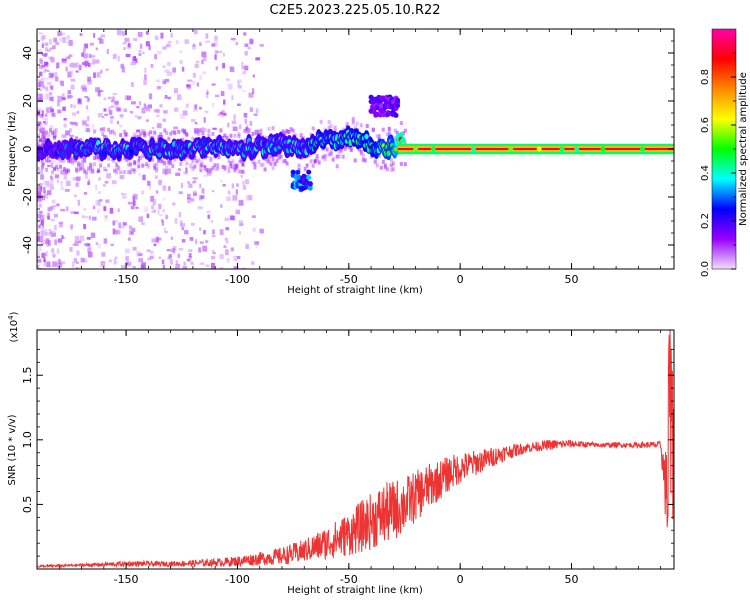 This screenshot has width=750, height=600. I want to click on colorbar-tick-label: 0.6, so click(705, 125).